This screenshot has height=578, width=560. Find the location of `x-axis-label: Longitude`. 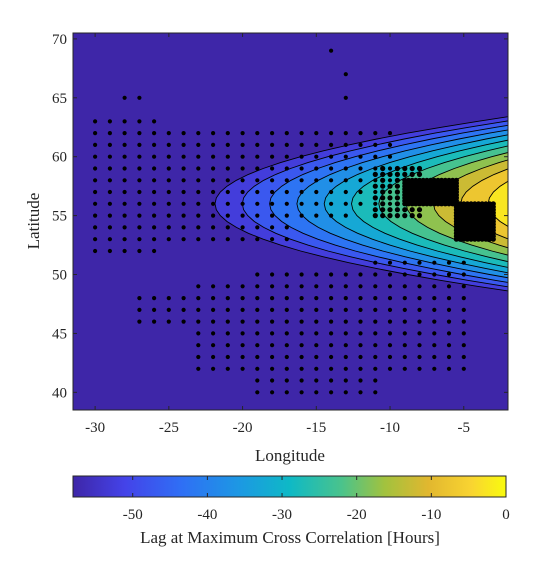

x-axis-label: Longitude is located at coordinates (290, 455).